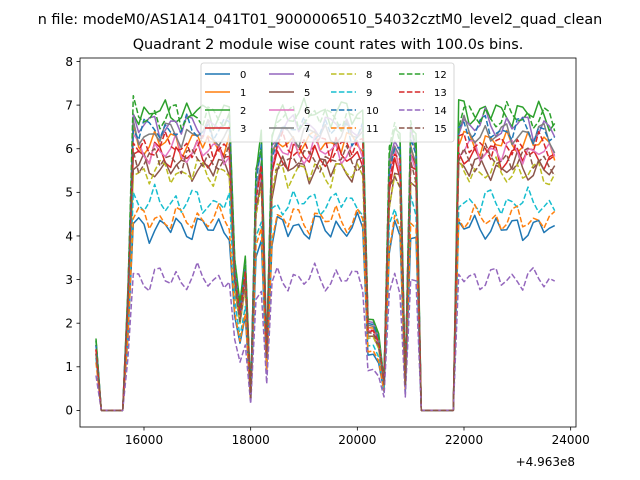 This screenshot has height=480, width=640. I want to click on legend-label-14: 14, so click(440, 111).